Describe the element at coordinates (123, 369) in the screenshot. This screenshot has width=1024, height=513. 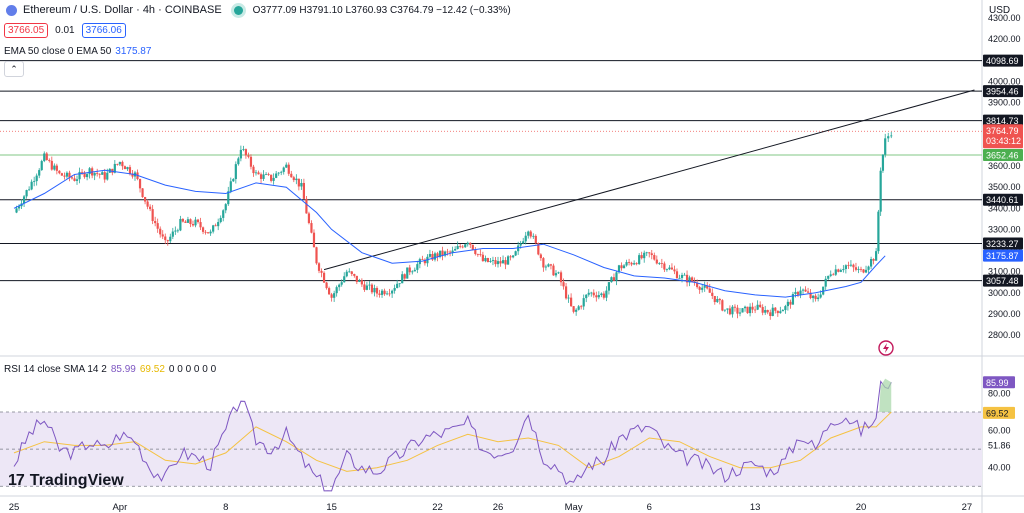
I see `rsi-legend-value: 85.99` at that location.